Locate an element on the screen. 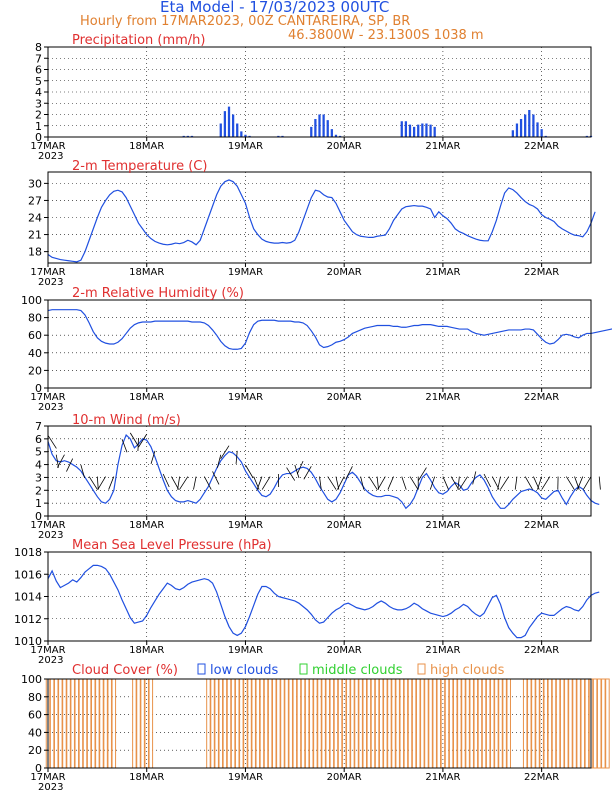  mslp-line is located at coordinates (323, 601).